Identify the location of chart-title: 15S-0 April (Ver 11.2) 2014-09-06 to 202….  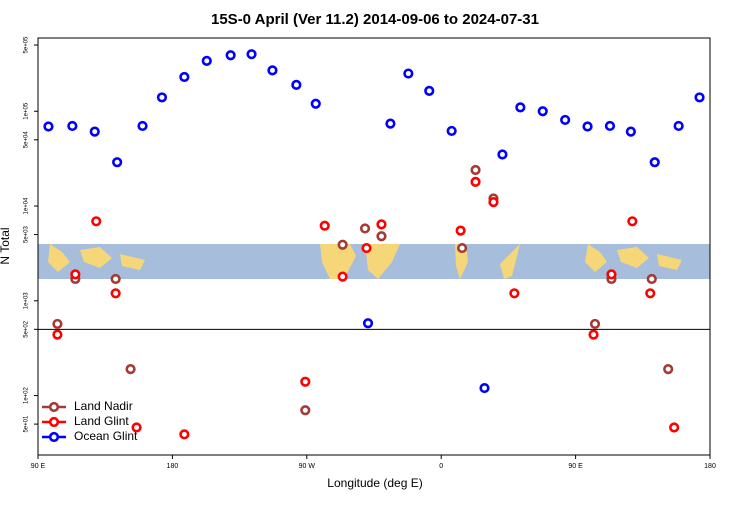
(375, 19).